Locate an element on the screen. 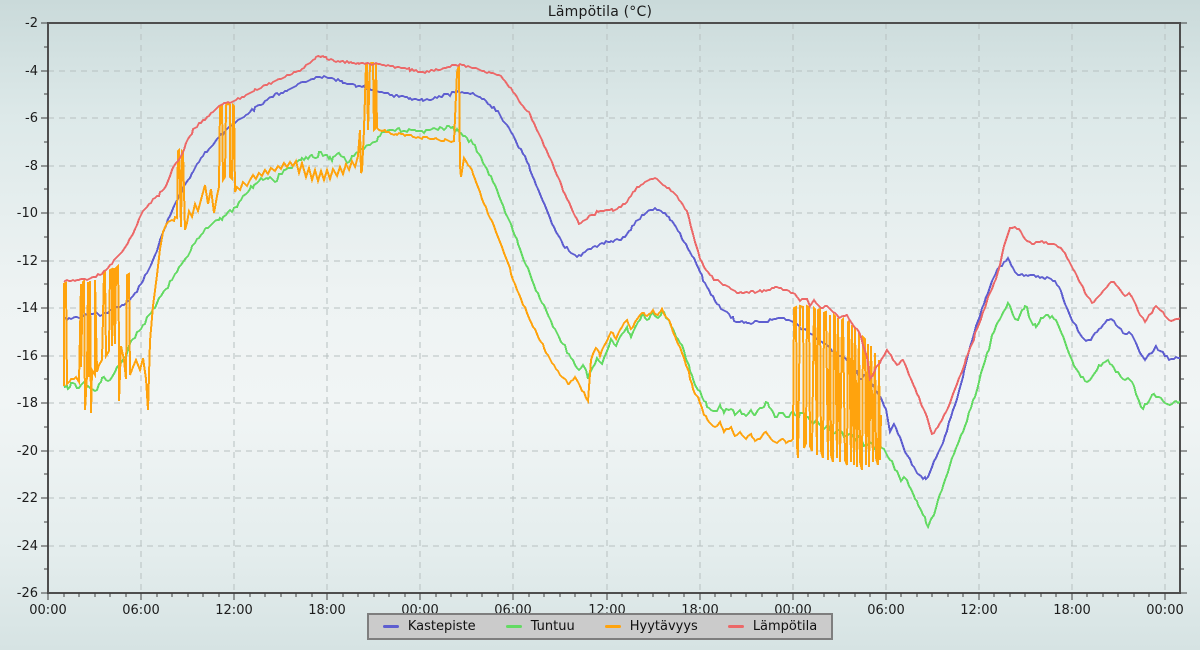 The width and height of the screenshot is (1200, 650). legend-item-kastepiste: Kastepiste is located at coordinates (429, 626).